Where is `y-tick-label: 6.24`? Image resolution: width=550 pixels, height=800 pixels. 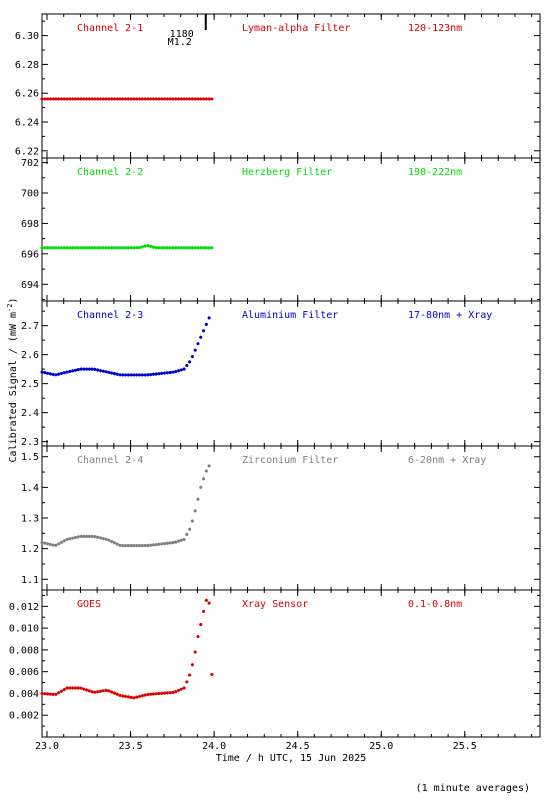
y-tick-label: 6.24 is located at coordinates (27, 123).